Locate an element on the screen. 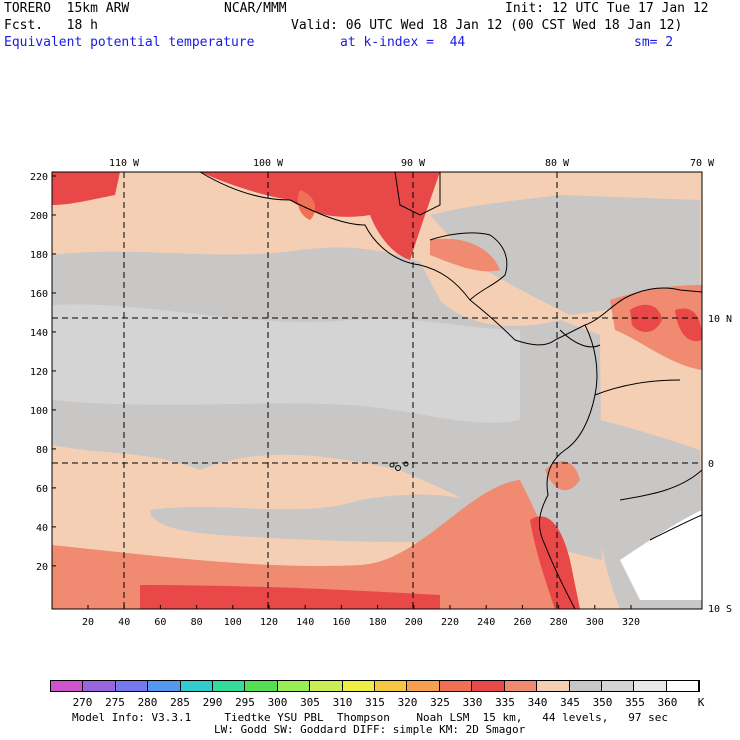 Image resolution: width=740 pixels, height=740 pixels. x-tick-label: 240 is located at coordinates (486, 622).